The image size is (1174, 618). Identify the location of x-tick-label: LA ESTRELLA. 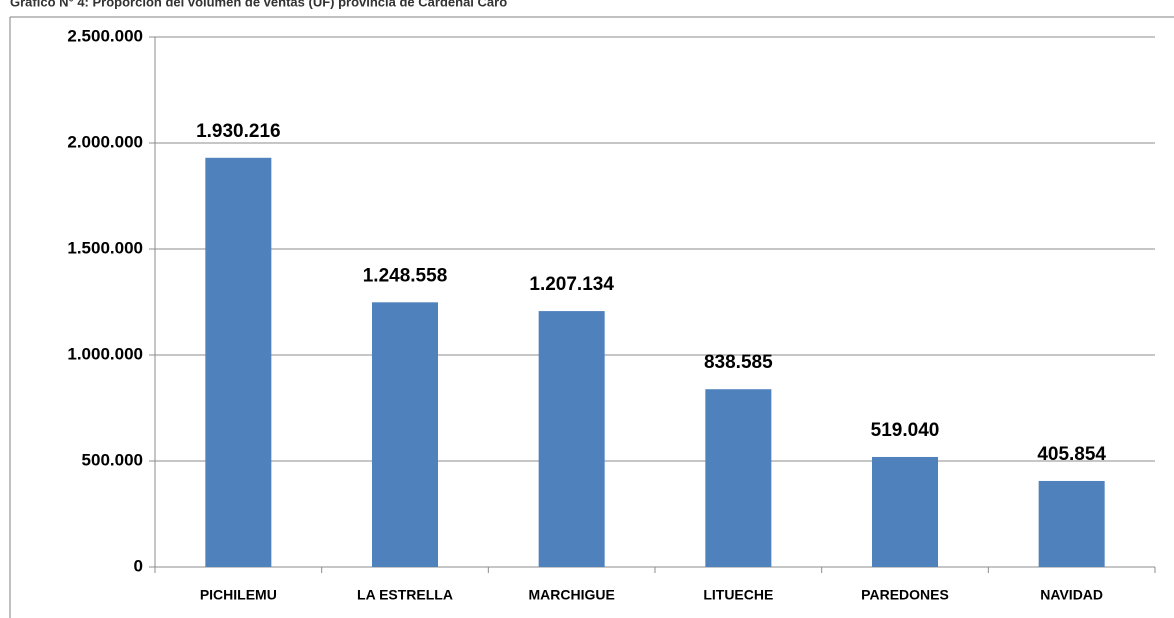
(405, 595).